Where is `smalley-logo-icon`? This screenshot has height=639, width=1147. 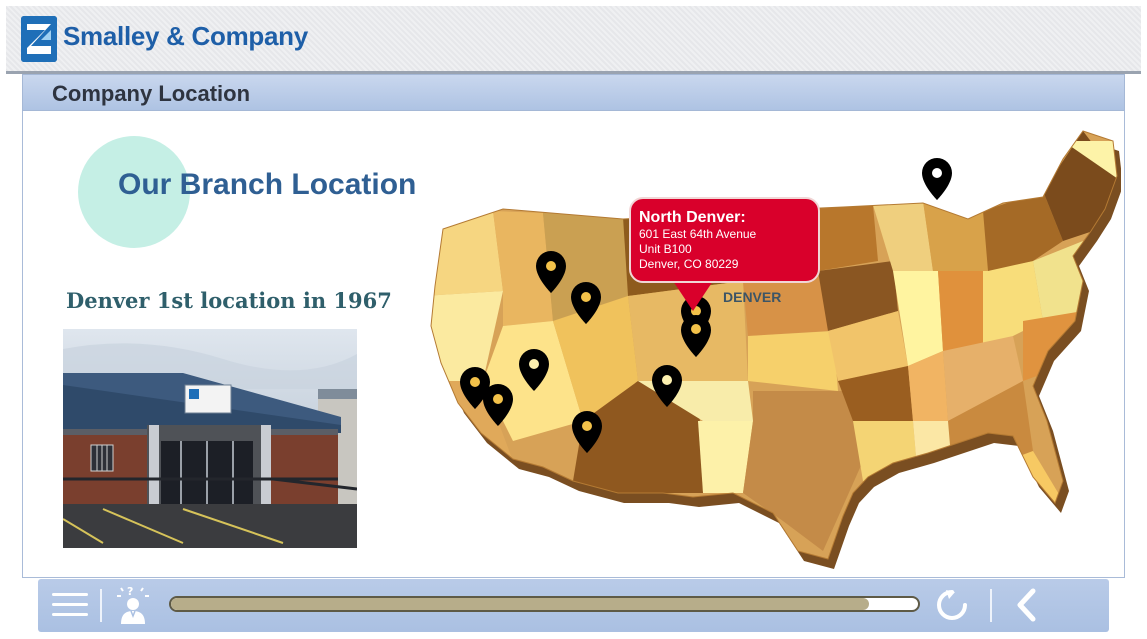 smalley-logo-icon is located at coordinates (39, 39).